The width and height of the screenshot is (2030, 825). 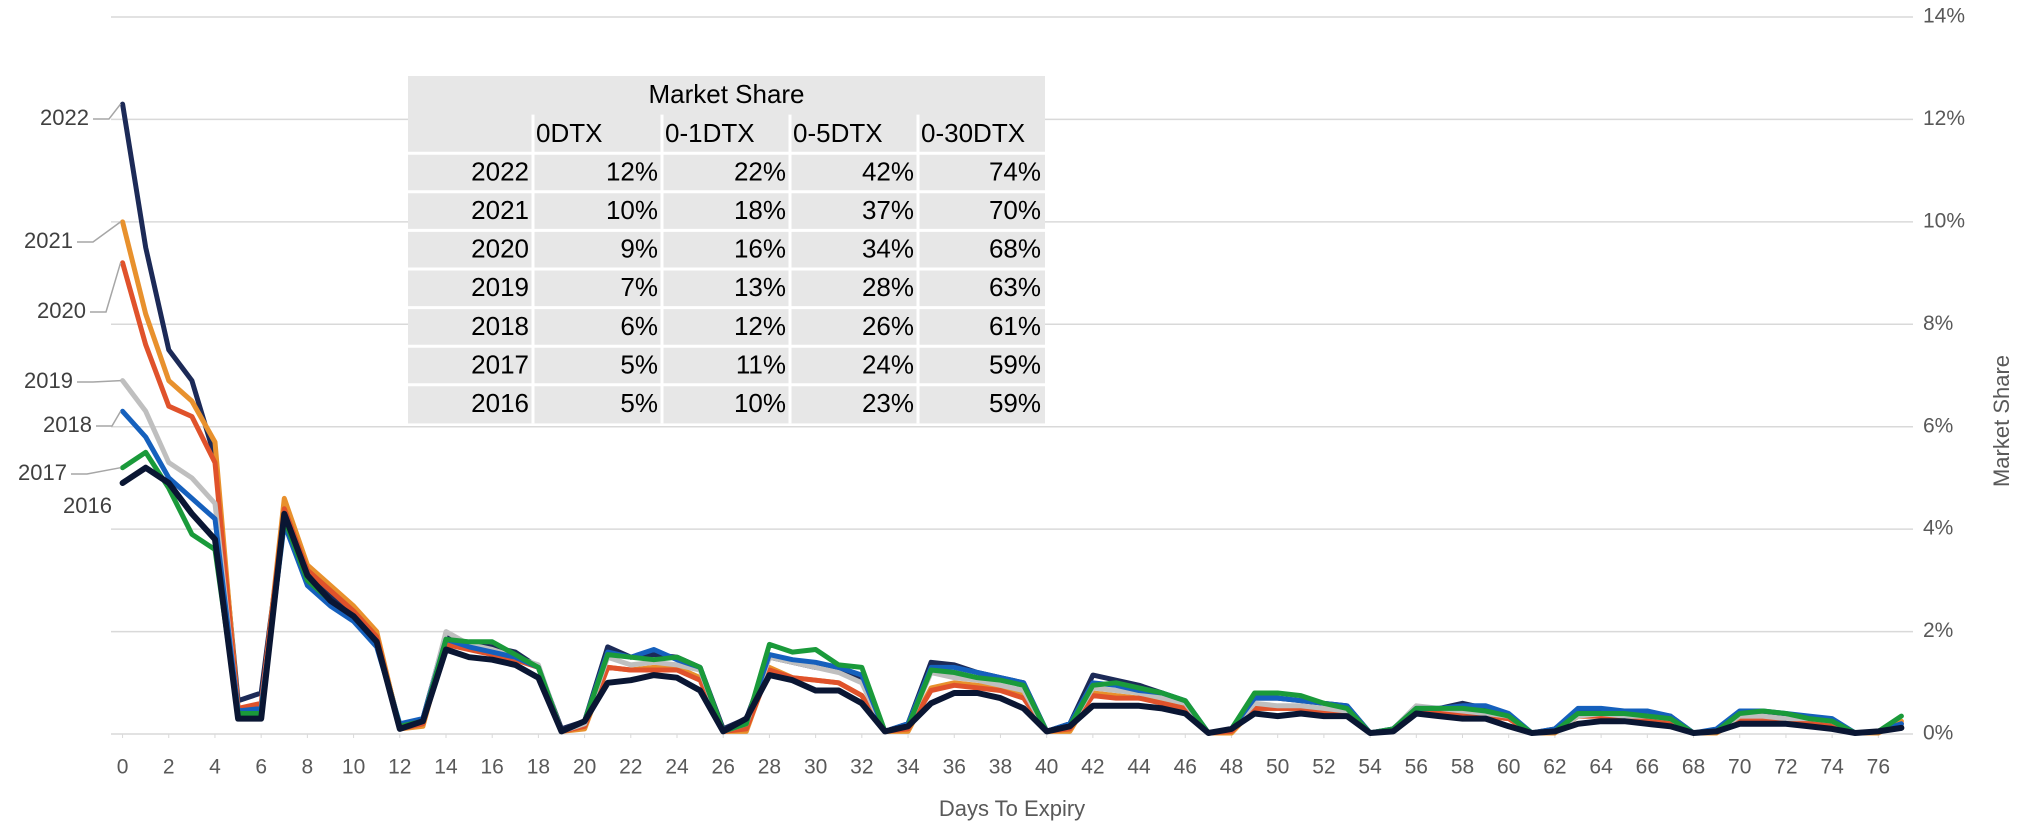 What do you see at coordinates (815, 767) in the screenshot?
I see `x-tick-label: 30` at bounding box center [815, 767].